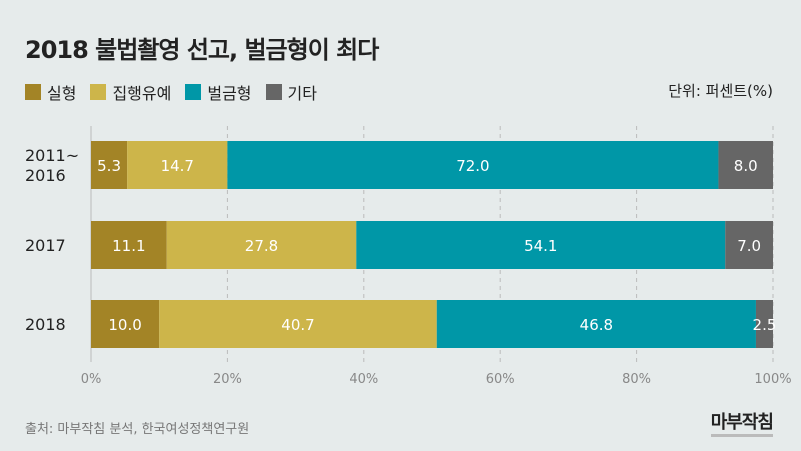 The width and height of the screenshot is (801, 451). I want to click on category-label: 2016, so click(45, 175).